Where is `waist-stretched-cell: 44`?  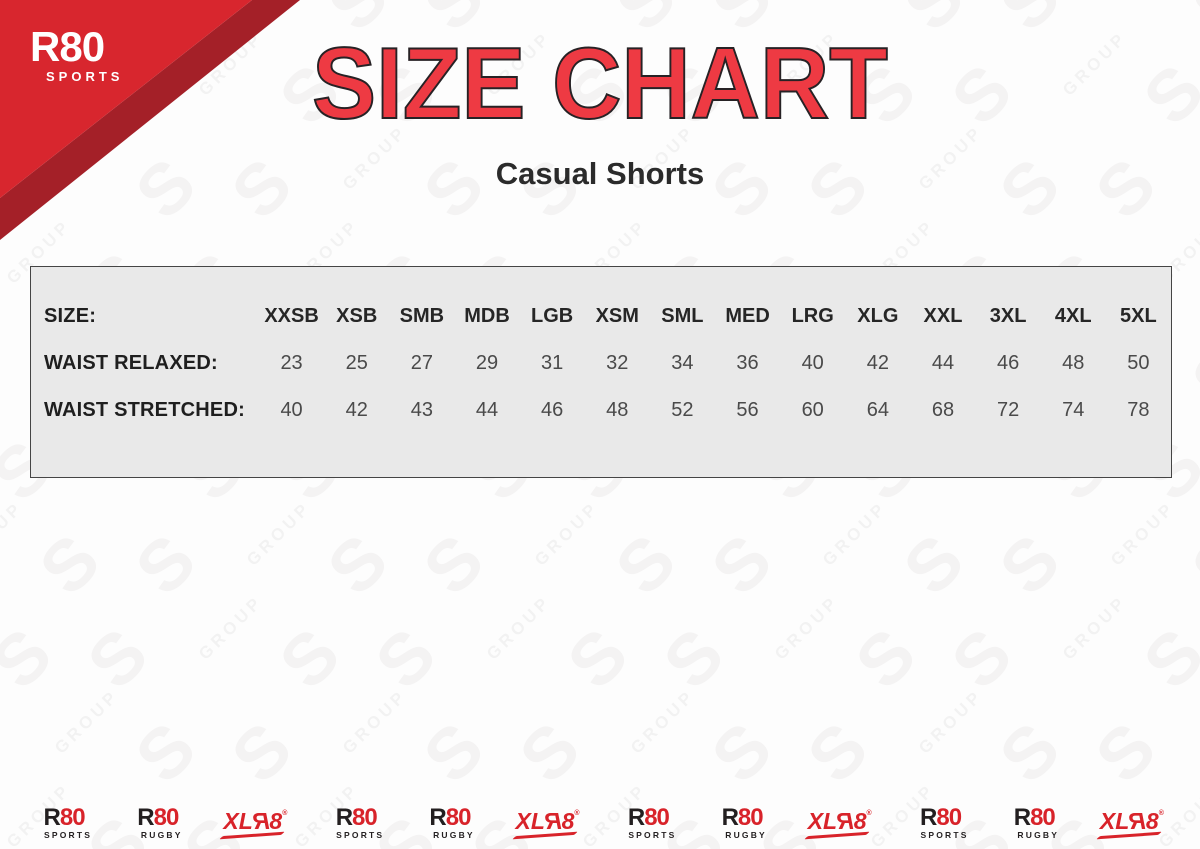 waist-stretched-cell: 44 is located at coordinates (487, 410).